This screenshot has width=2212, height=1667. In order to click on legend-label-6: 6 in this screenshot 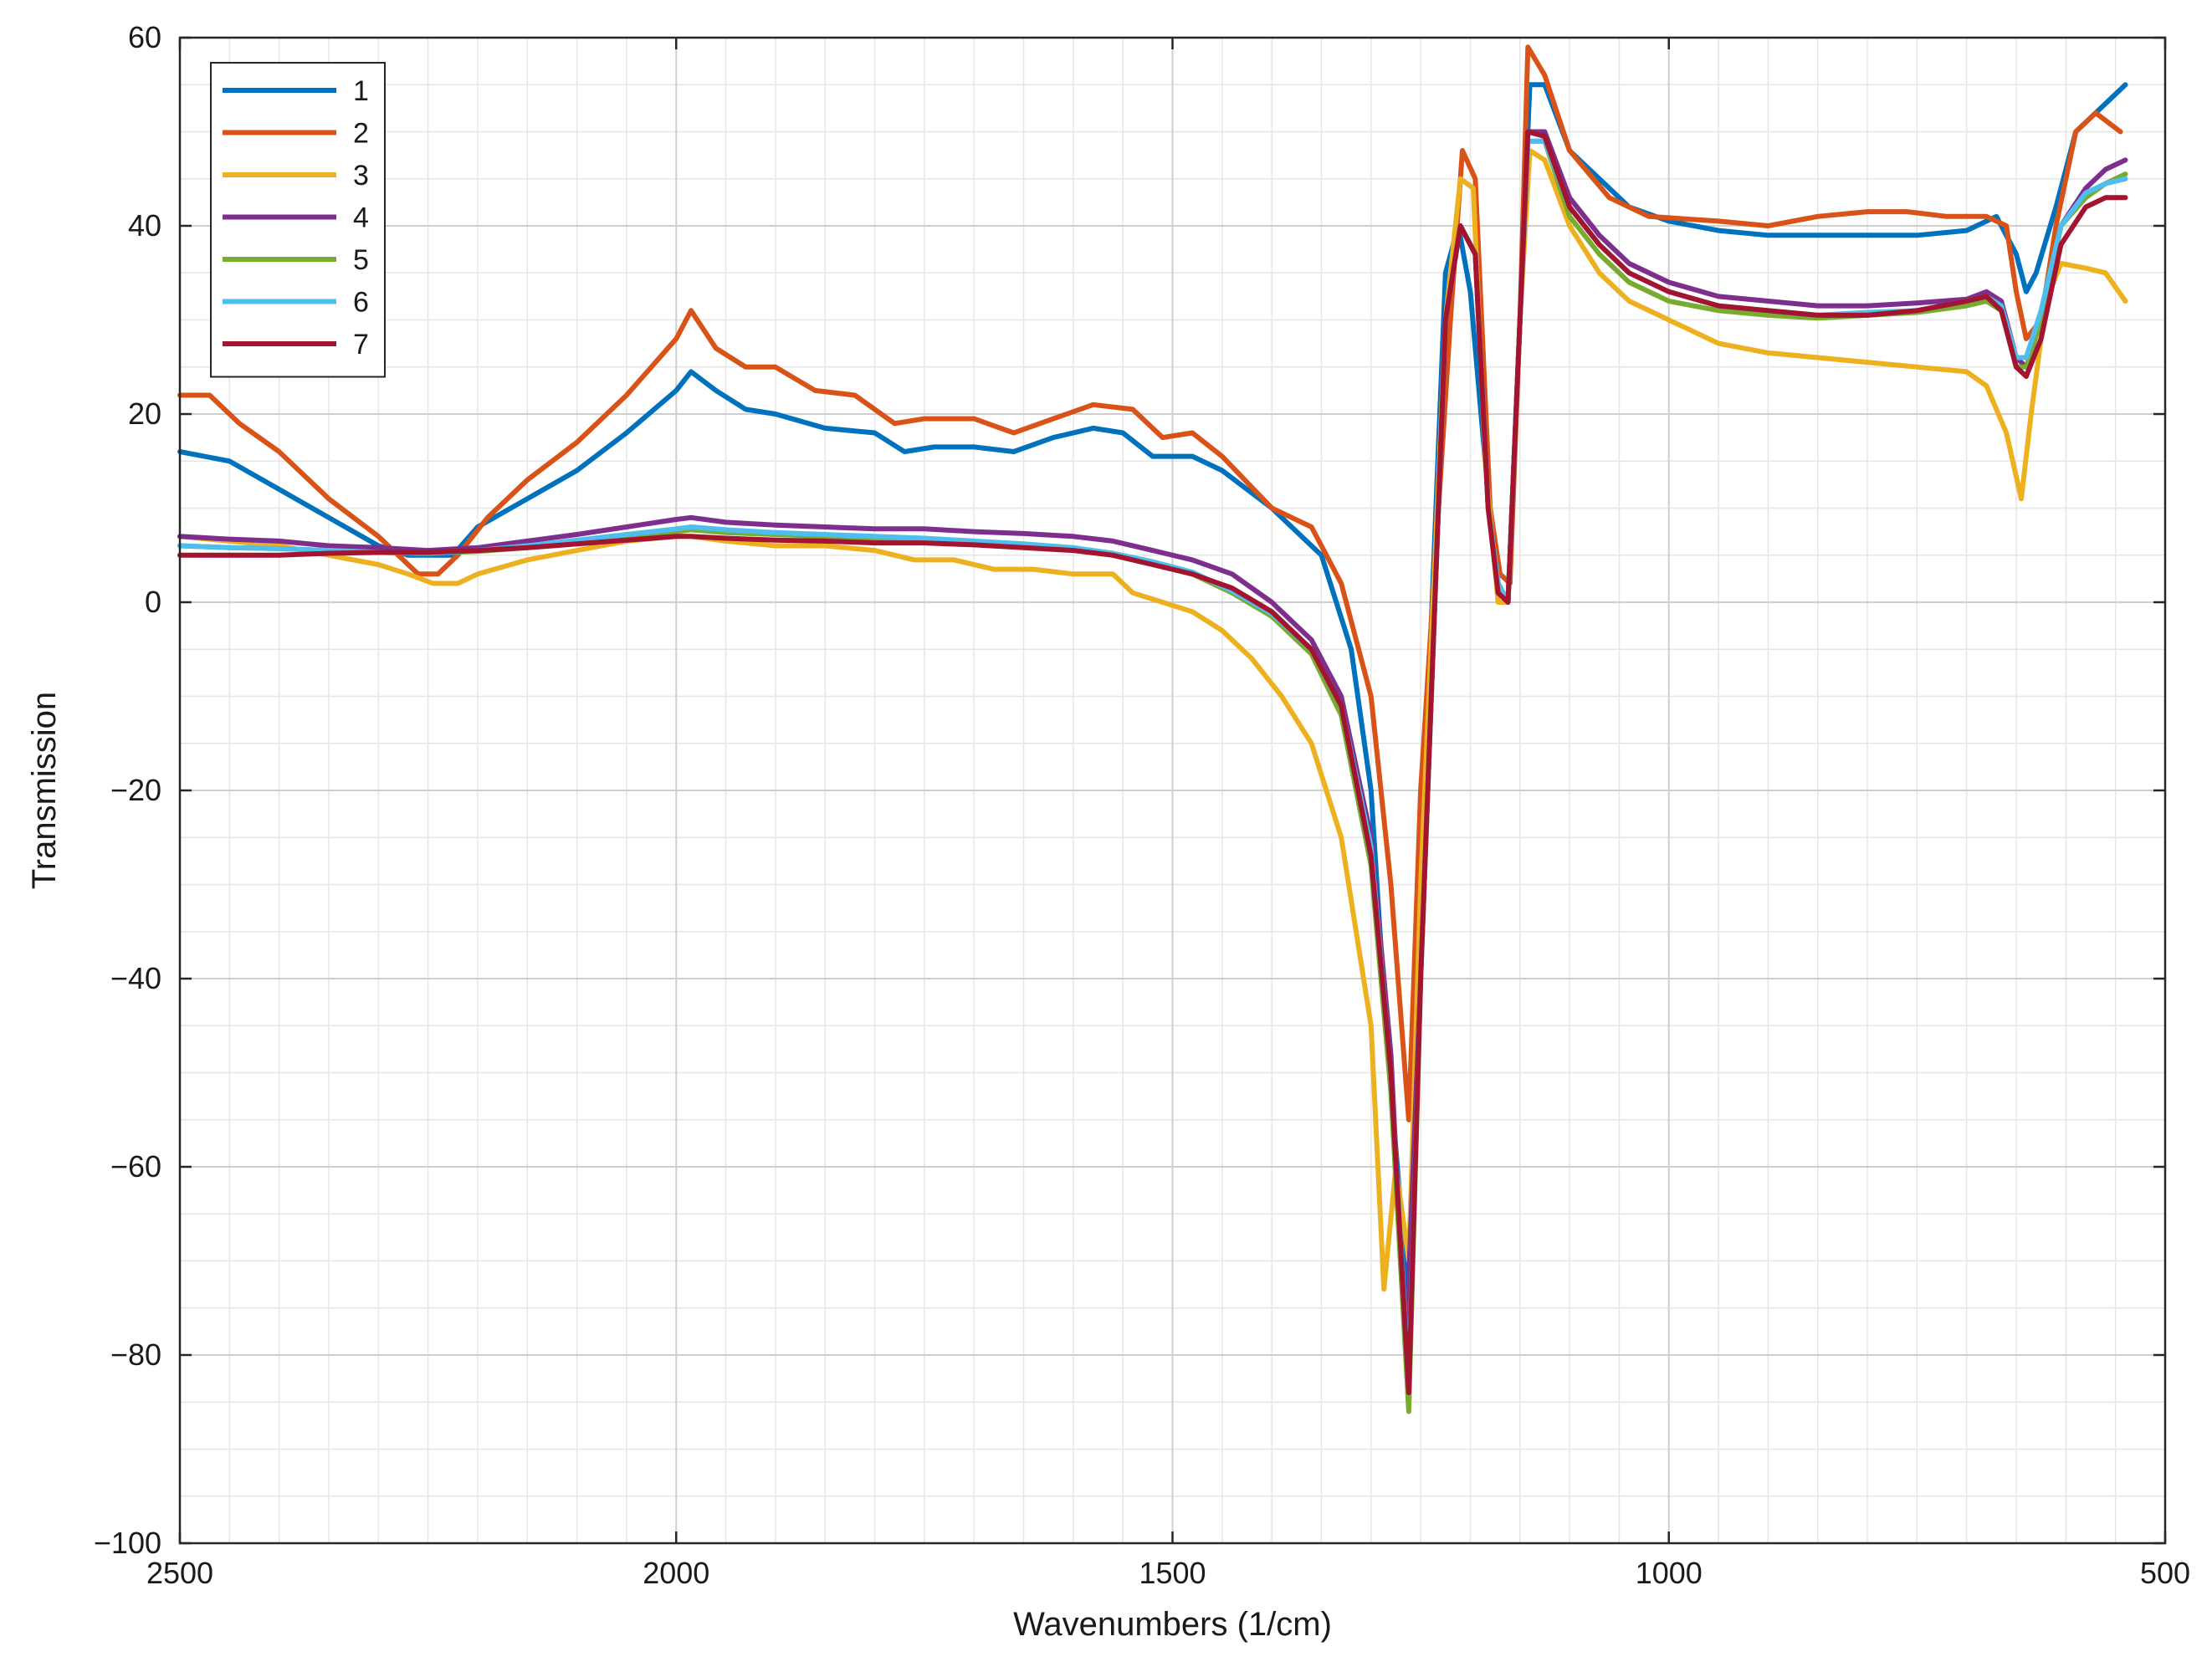, I will do `click(361, 303)`.